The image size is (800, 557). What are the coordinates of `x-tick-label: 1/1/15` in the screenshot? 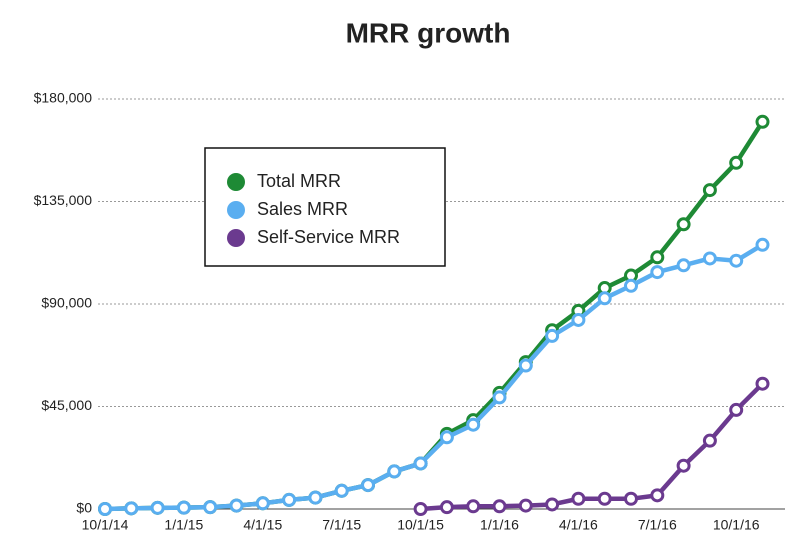 It's located at (183, 525).